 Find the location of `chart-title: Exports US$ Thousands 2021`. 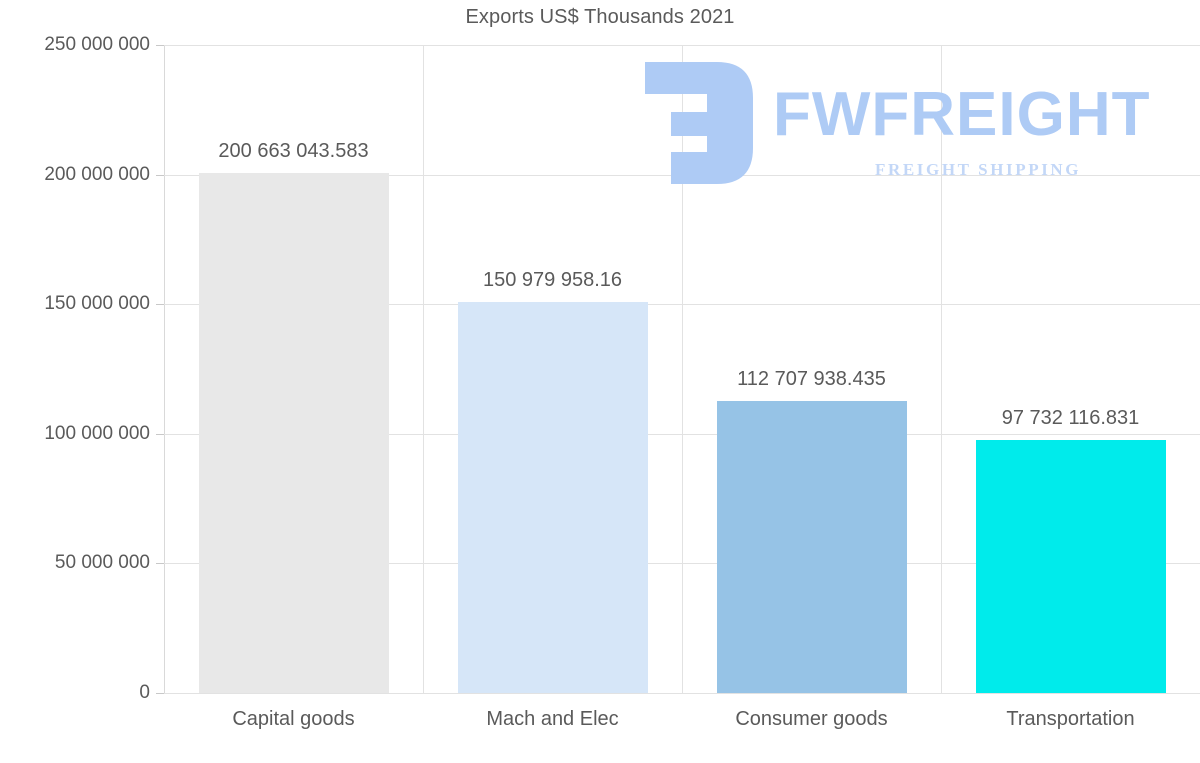

chart-title: Exports US$ Thousands 2021 is located at coordinates (600, 17).